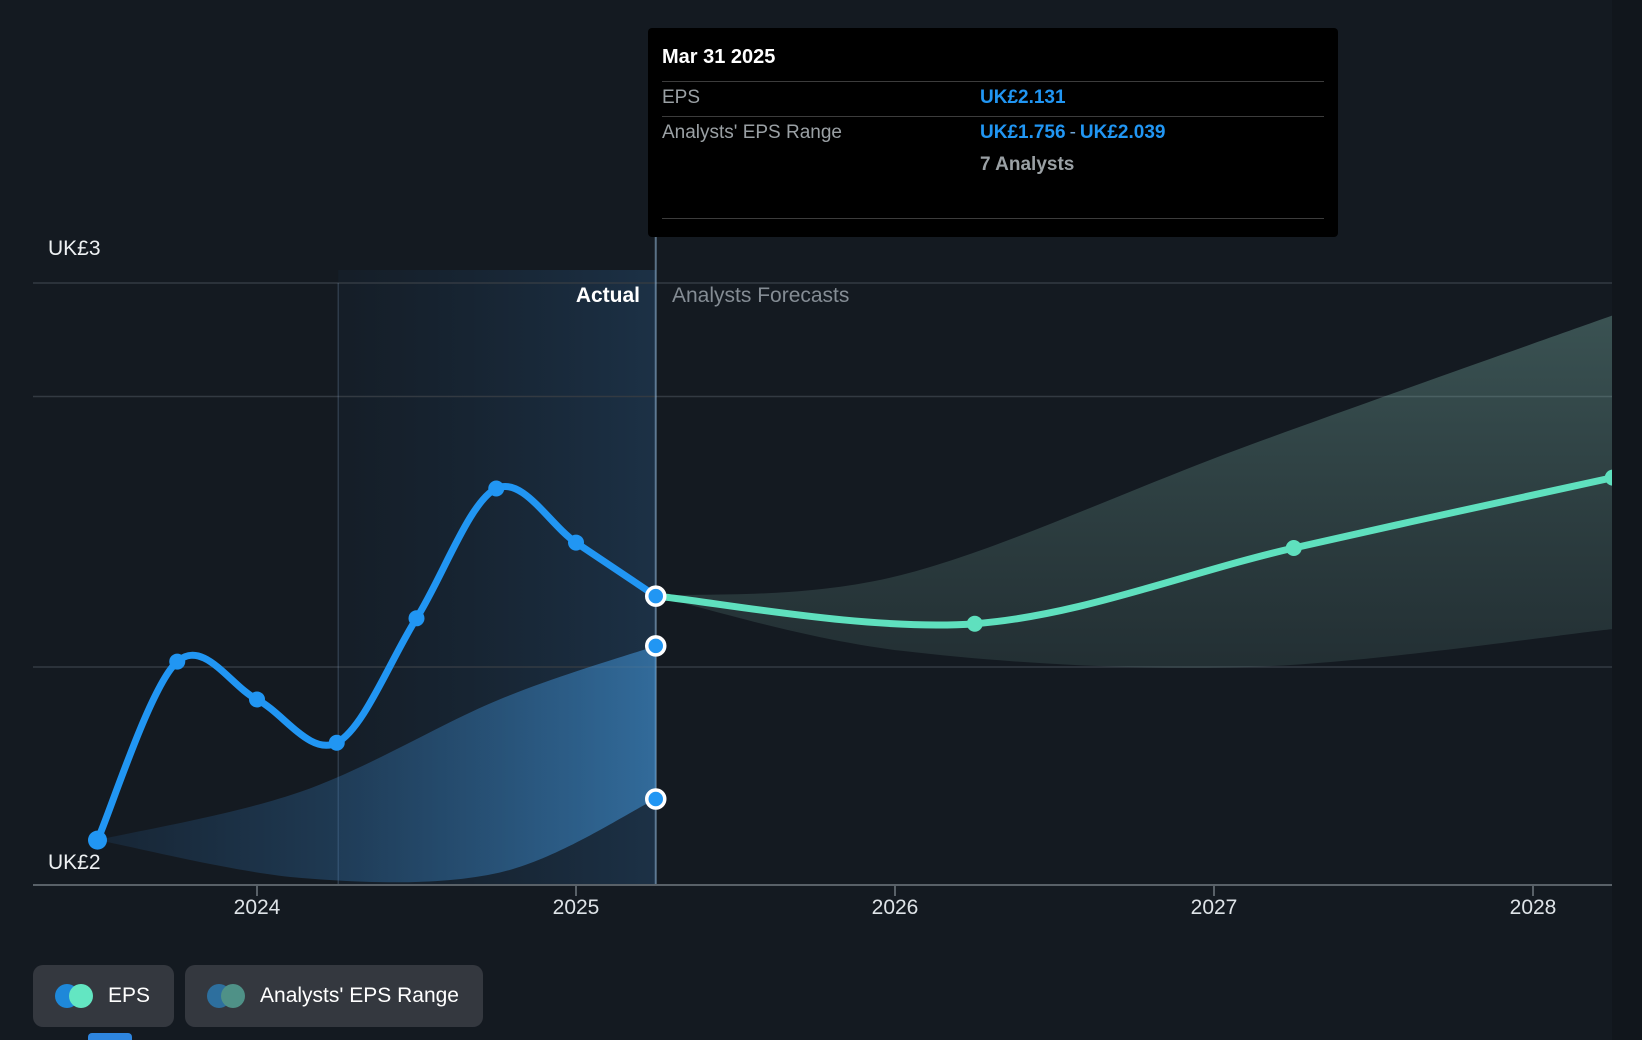 This screenshot has width=1642, height=1040. I want to click on y-axis-label-bottom: UK£2, so click(74, 862).